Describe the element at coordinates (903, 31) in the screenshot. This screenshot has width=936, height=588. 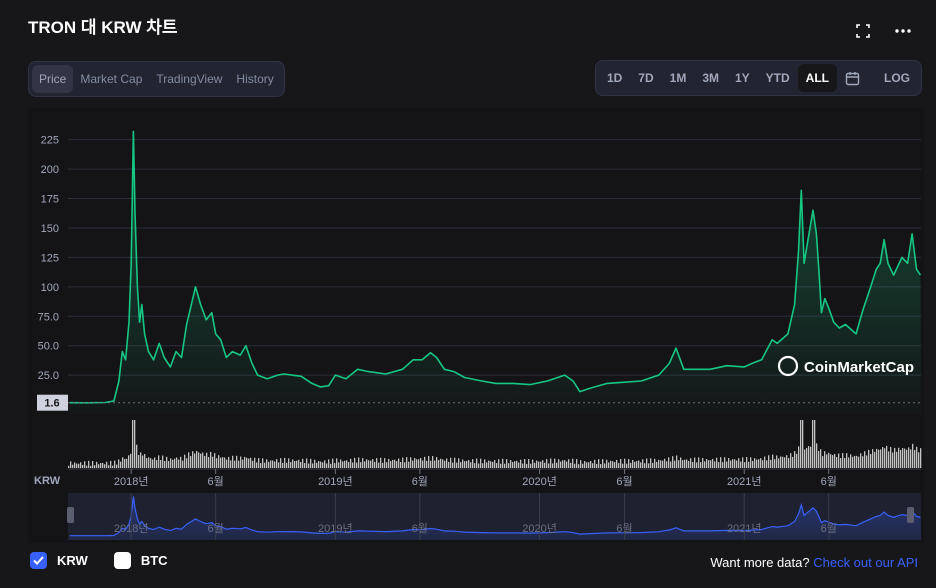
I see `more-horizontal-icon` at that location.